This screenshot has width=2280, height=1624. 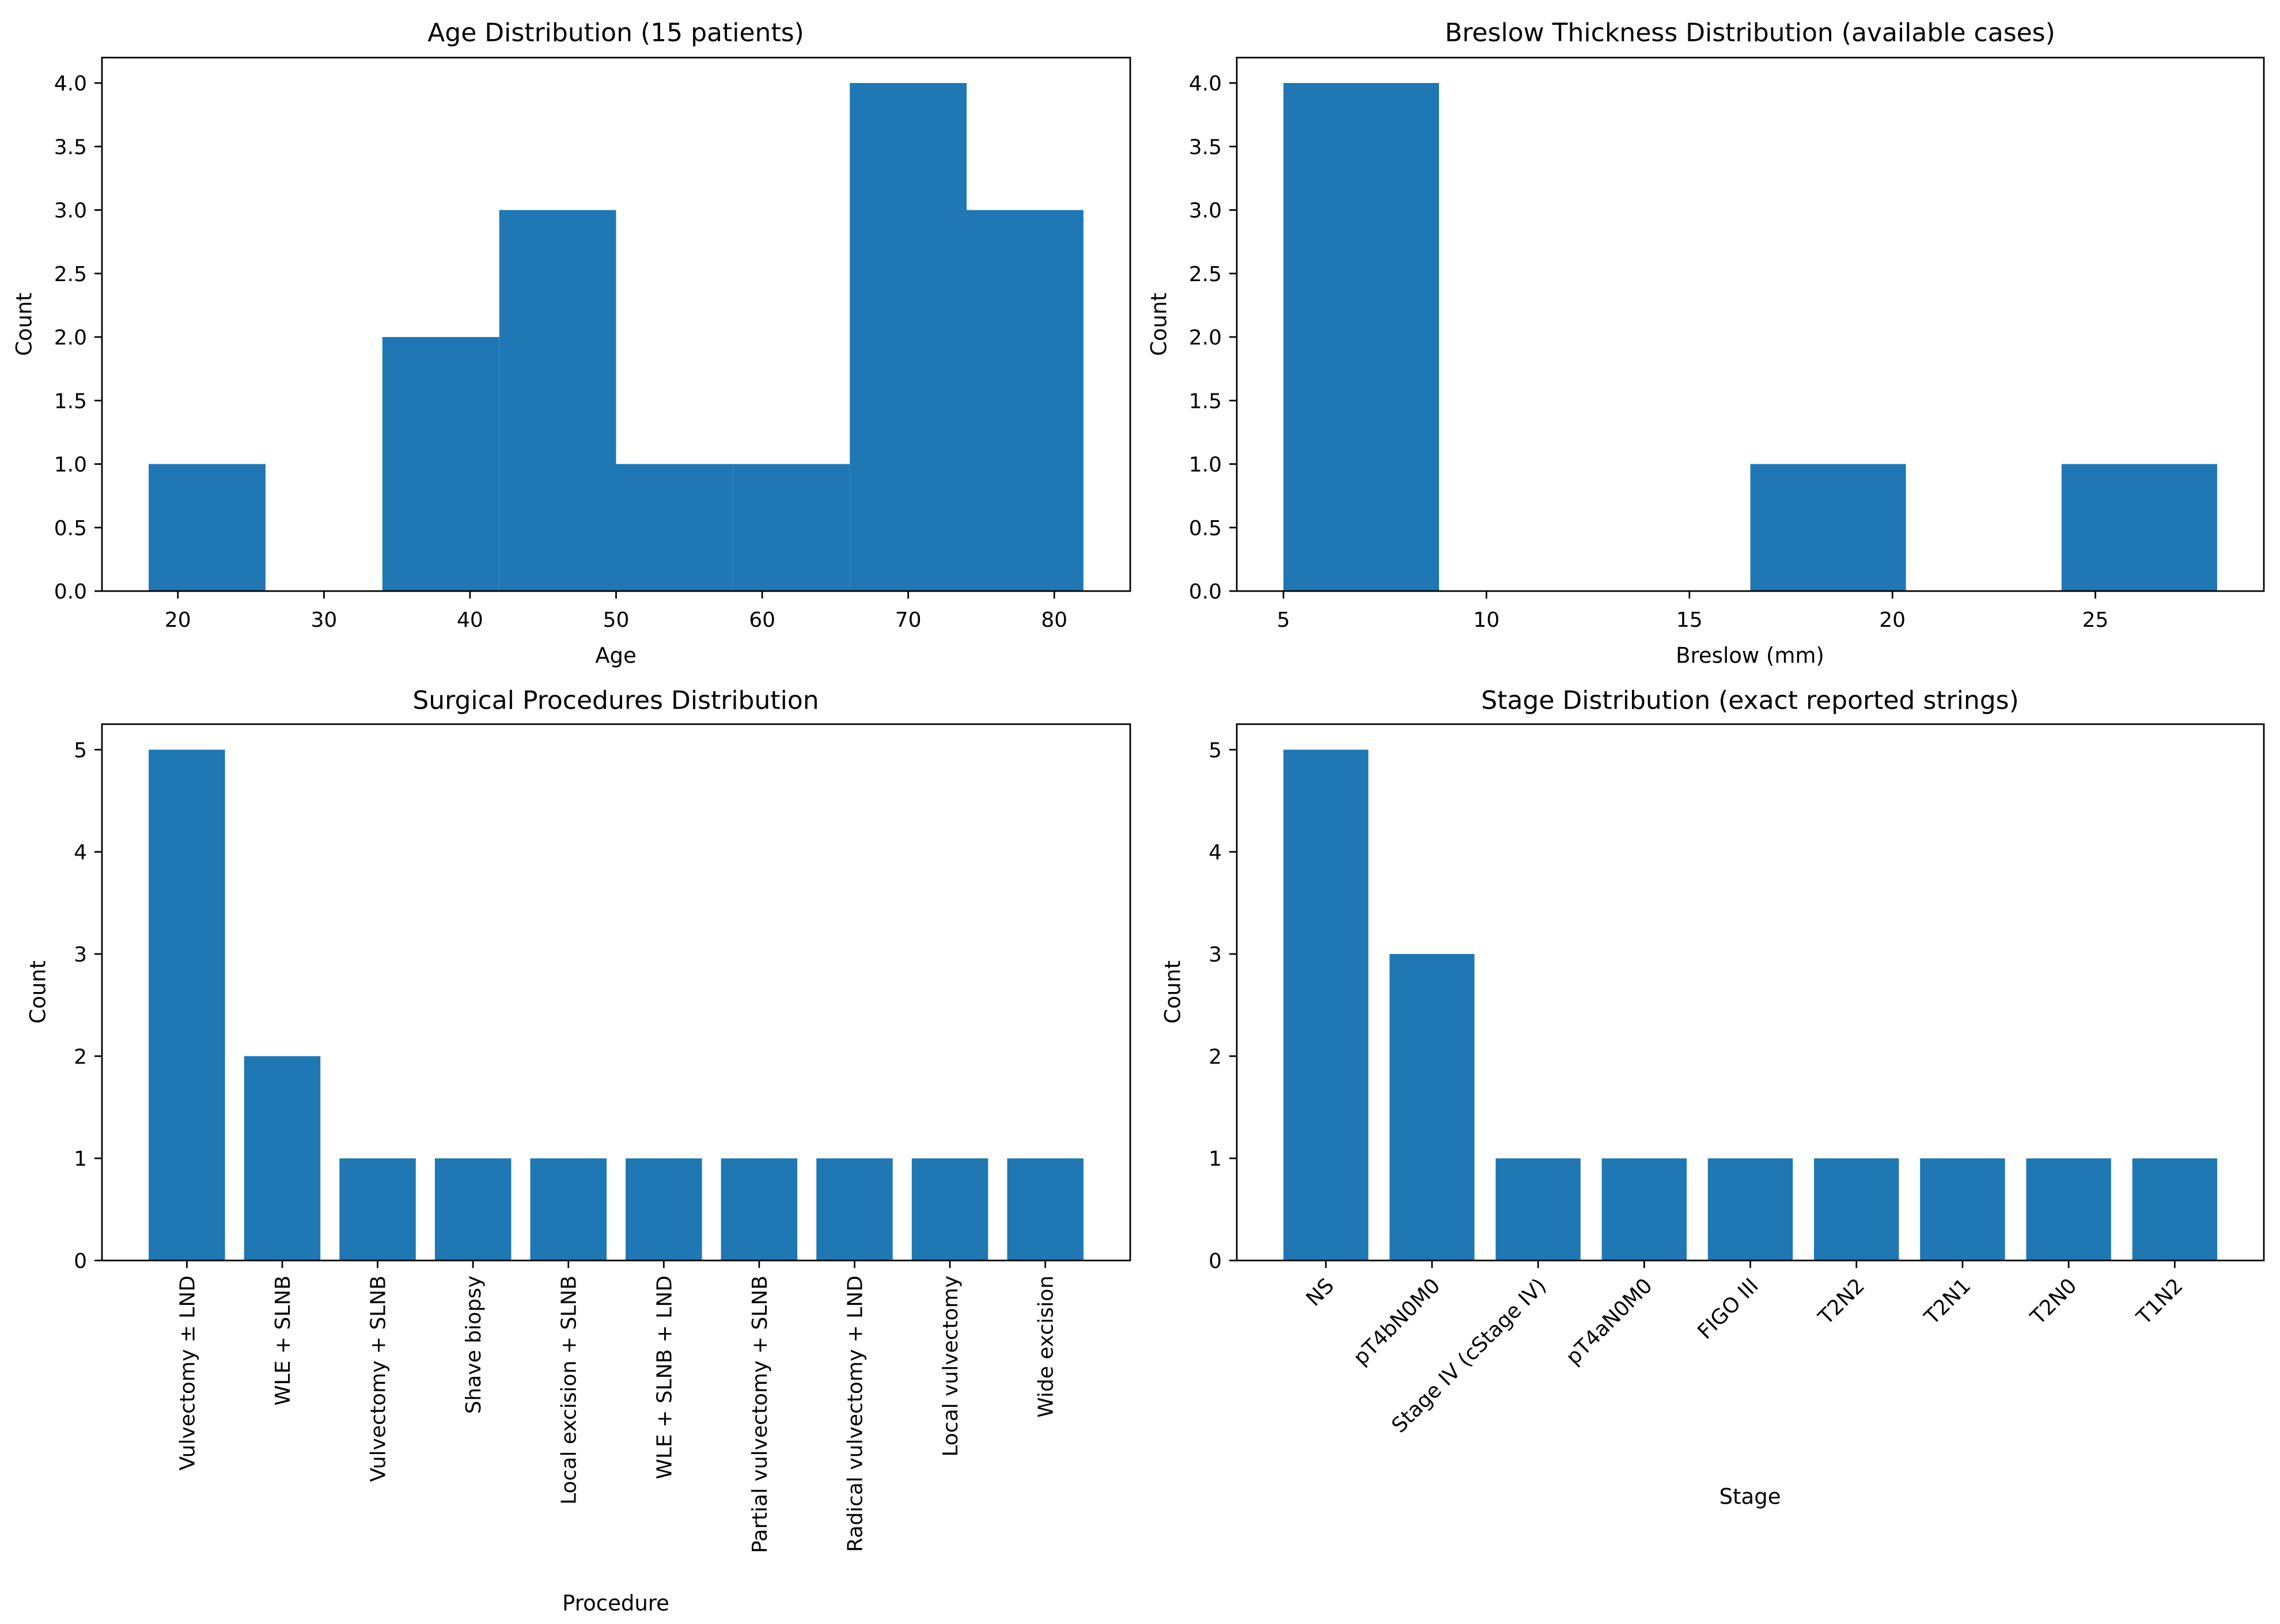 What do you see at coordinates (70, 211) in the screenshot?
I see `y-tick-label: 3.0` at bounding box center [70, 211].